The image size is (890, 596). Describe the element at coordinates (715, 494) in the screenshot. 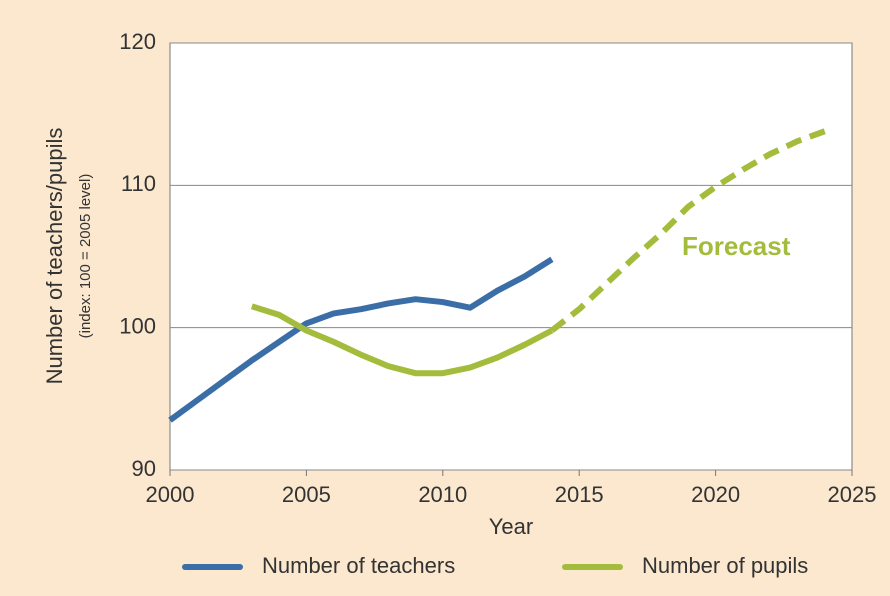

I see `x-tick-label: 2020` at that location.